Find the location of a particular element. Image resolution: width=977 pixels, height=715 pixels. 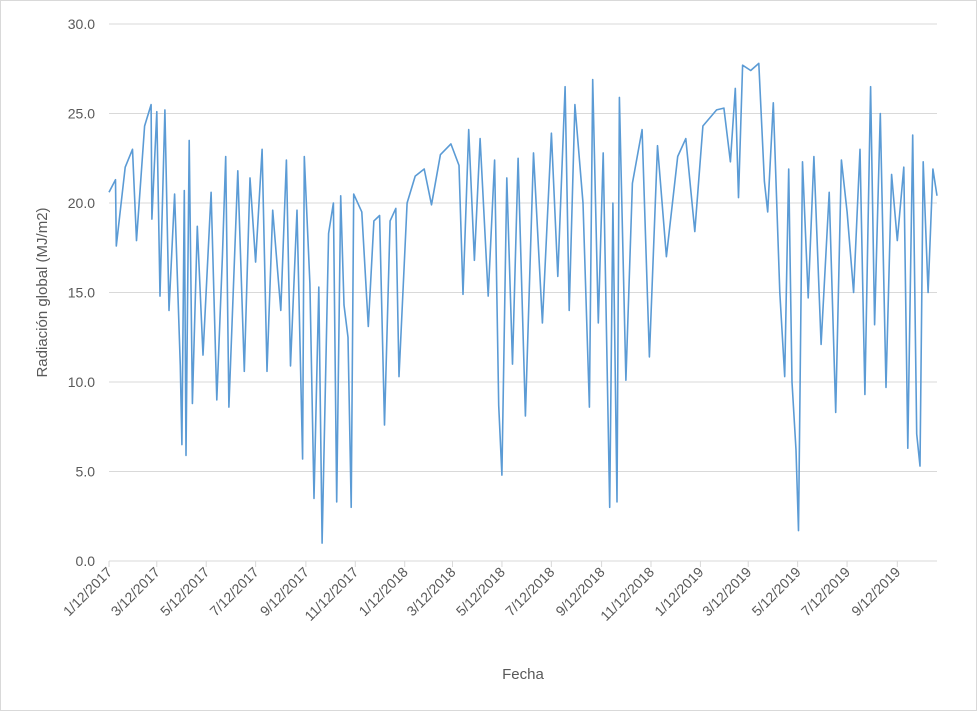

y-tick-label: 0.0 is located at coordinates (86, 561).